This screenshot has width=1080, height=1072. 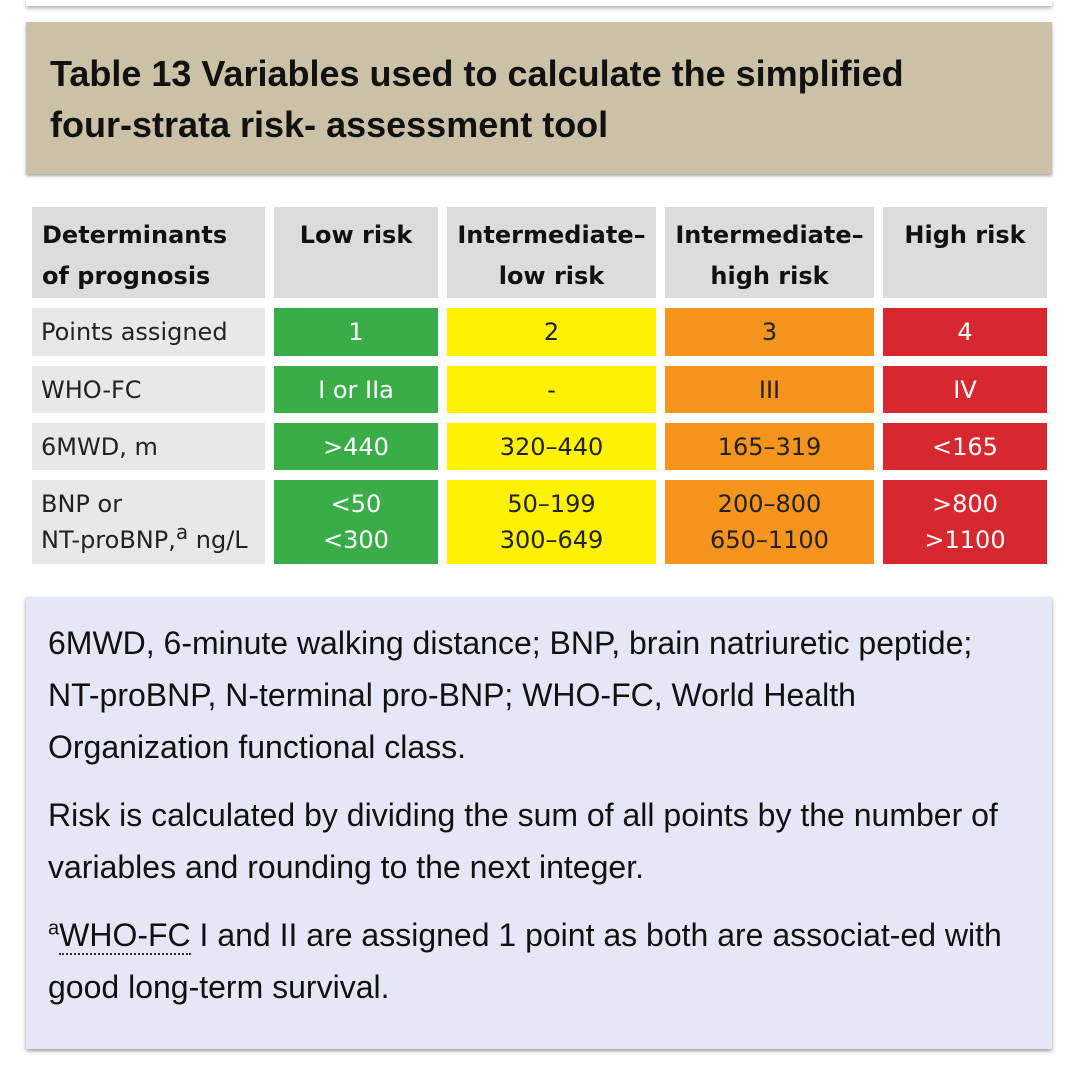 What do you see at coordinates (539, 3) in the screenshot?
I see `previous-card-edge` at bounding box center [539, 3].